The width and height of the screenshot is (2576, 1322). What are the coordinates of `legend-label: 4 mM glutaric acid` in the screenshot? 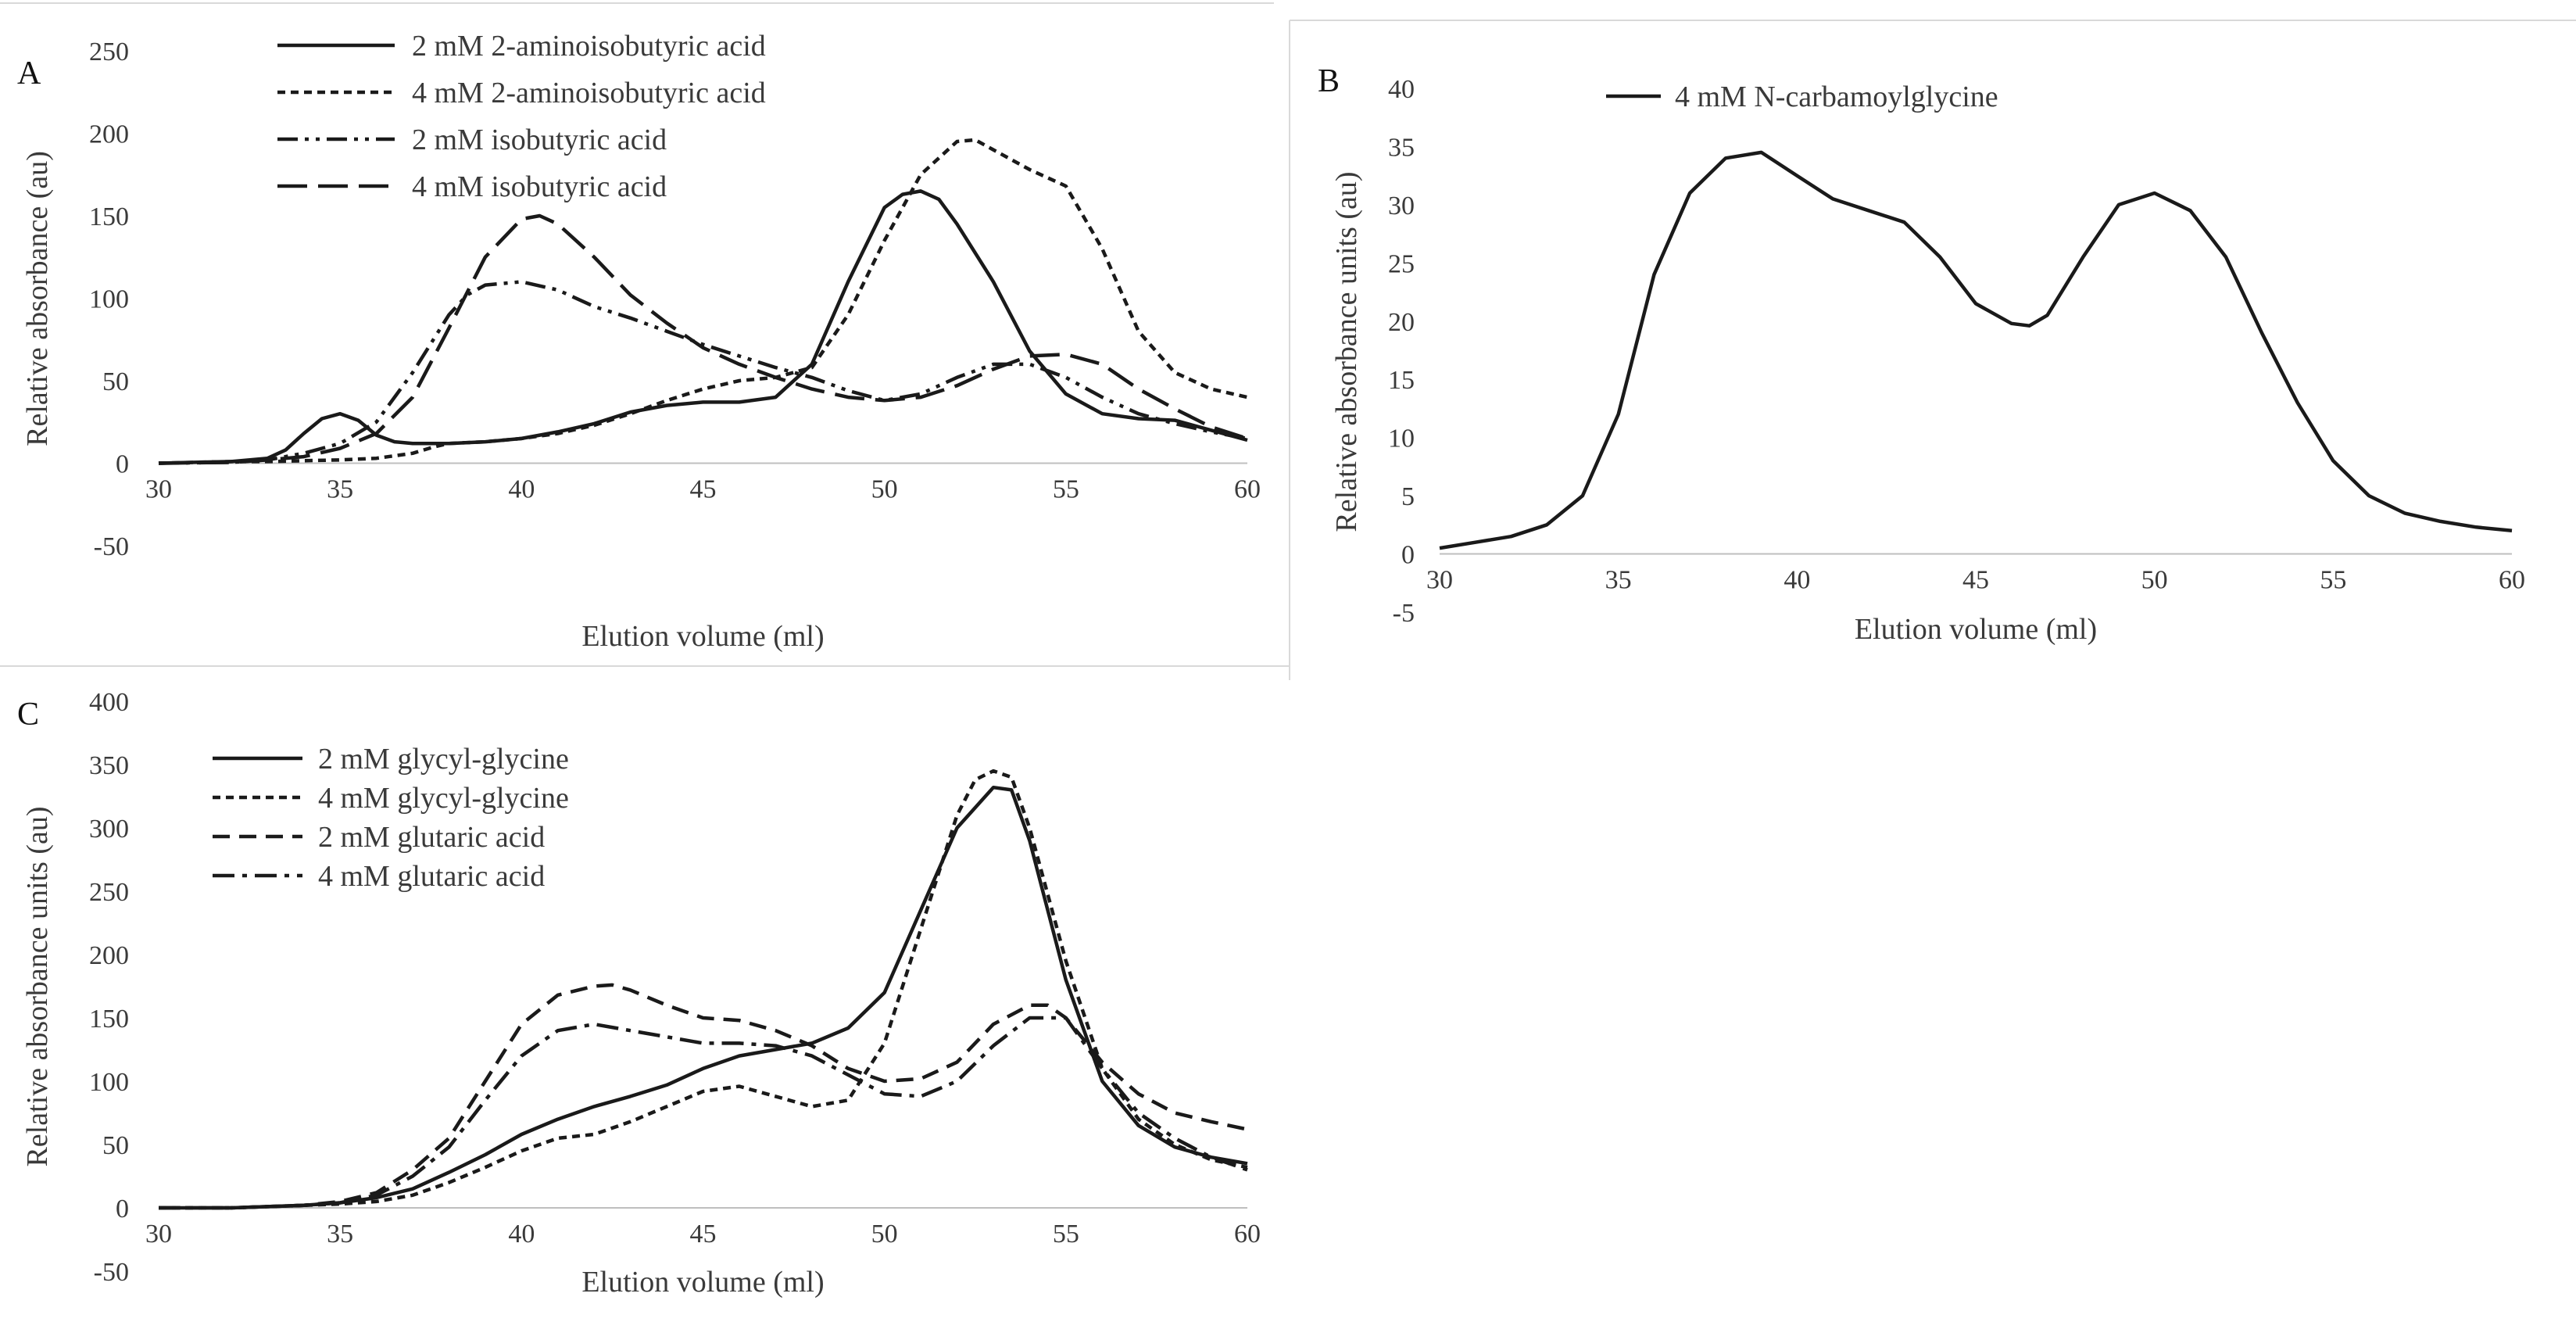 It's located at (431, 876).